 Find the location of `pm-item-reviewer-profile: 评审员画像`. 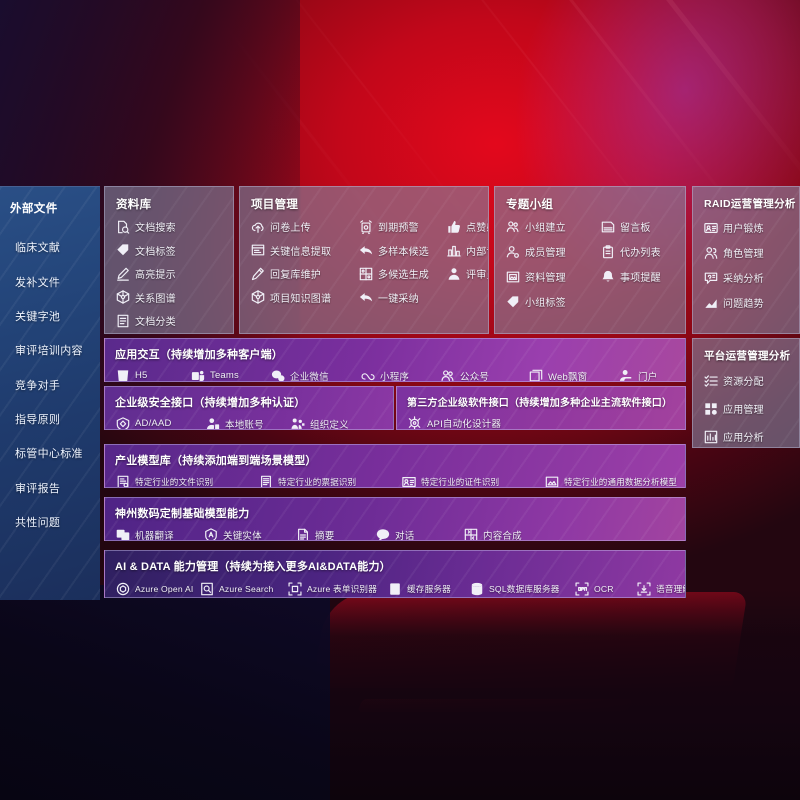

pm-item-reviewer-profile: 评审员画像 is located at coordinates (467, 273).